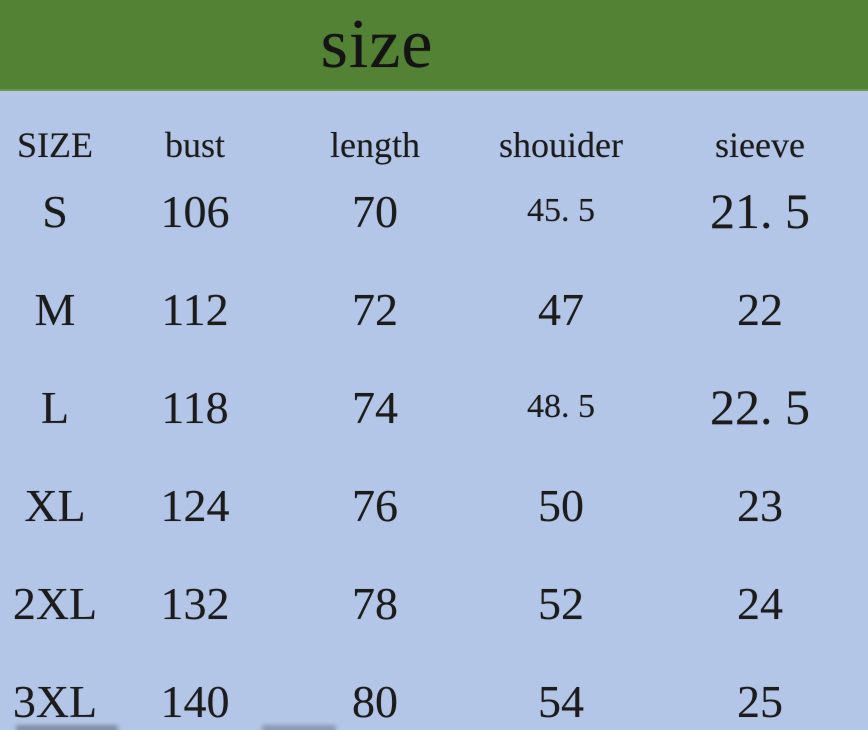 This screenshot has height=730, width=868. What do you see at coordinates (55, 701) in the screenshot?
I see `cell-size: 3XL` at bounding box center [55, 701].